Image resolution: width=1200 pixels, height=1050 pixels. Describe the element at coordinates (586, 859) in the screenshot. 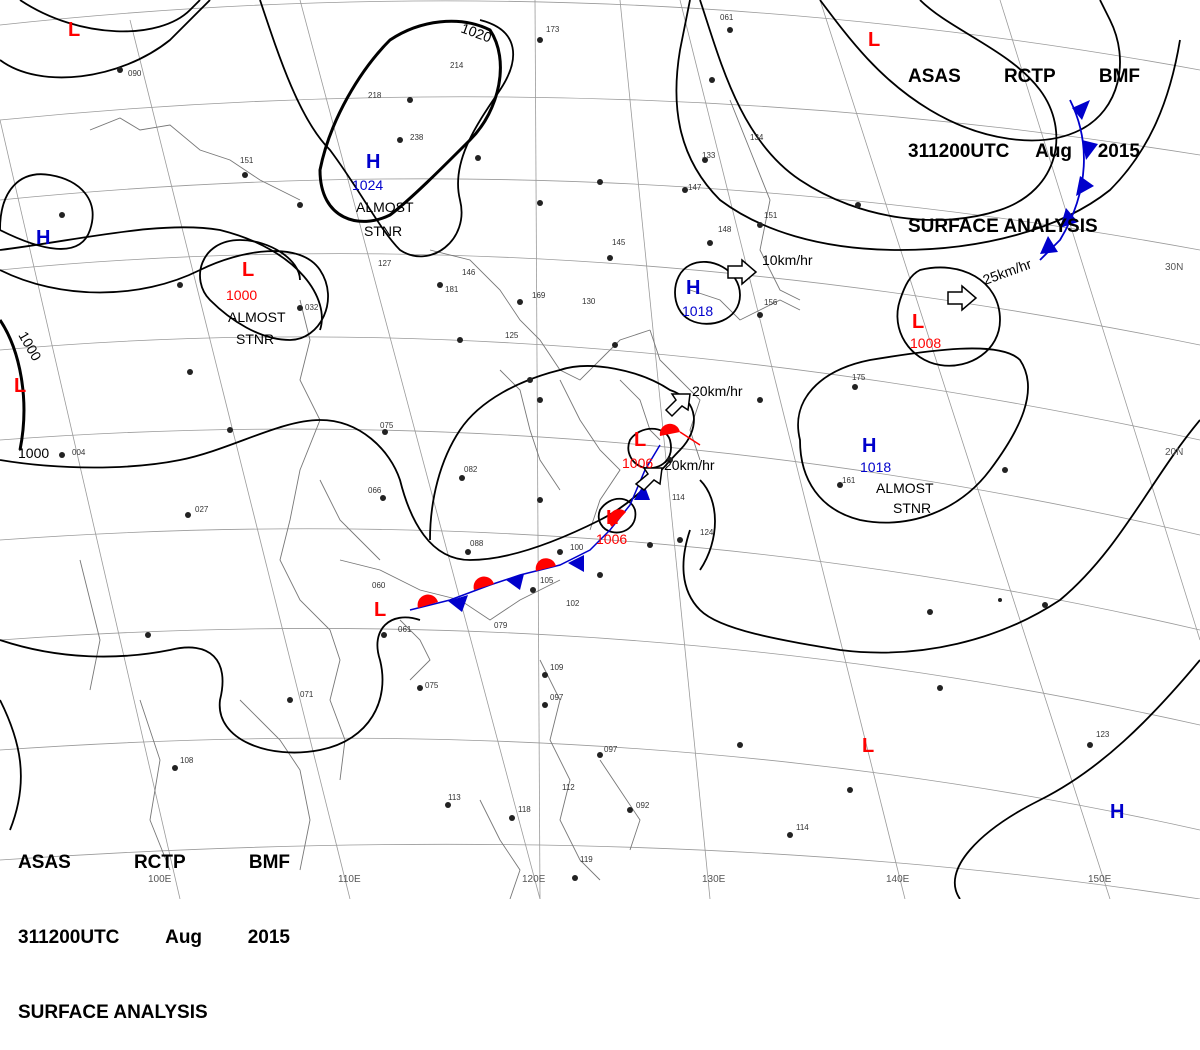

I see `station-value: 119` at that location.